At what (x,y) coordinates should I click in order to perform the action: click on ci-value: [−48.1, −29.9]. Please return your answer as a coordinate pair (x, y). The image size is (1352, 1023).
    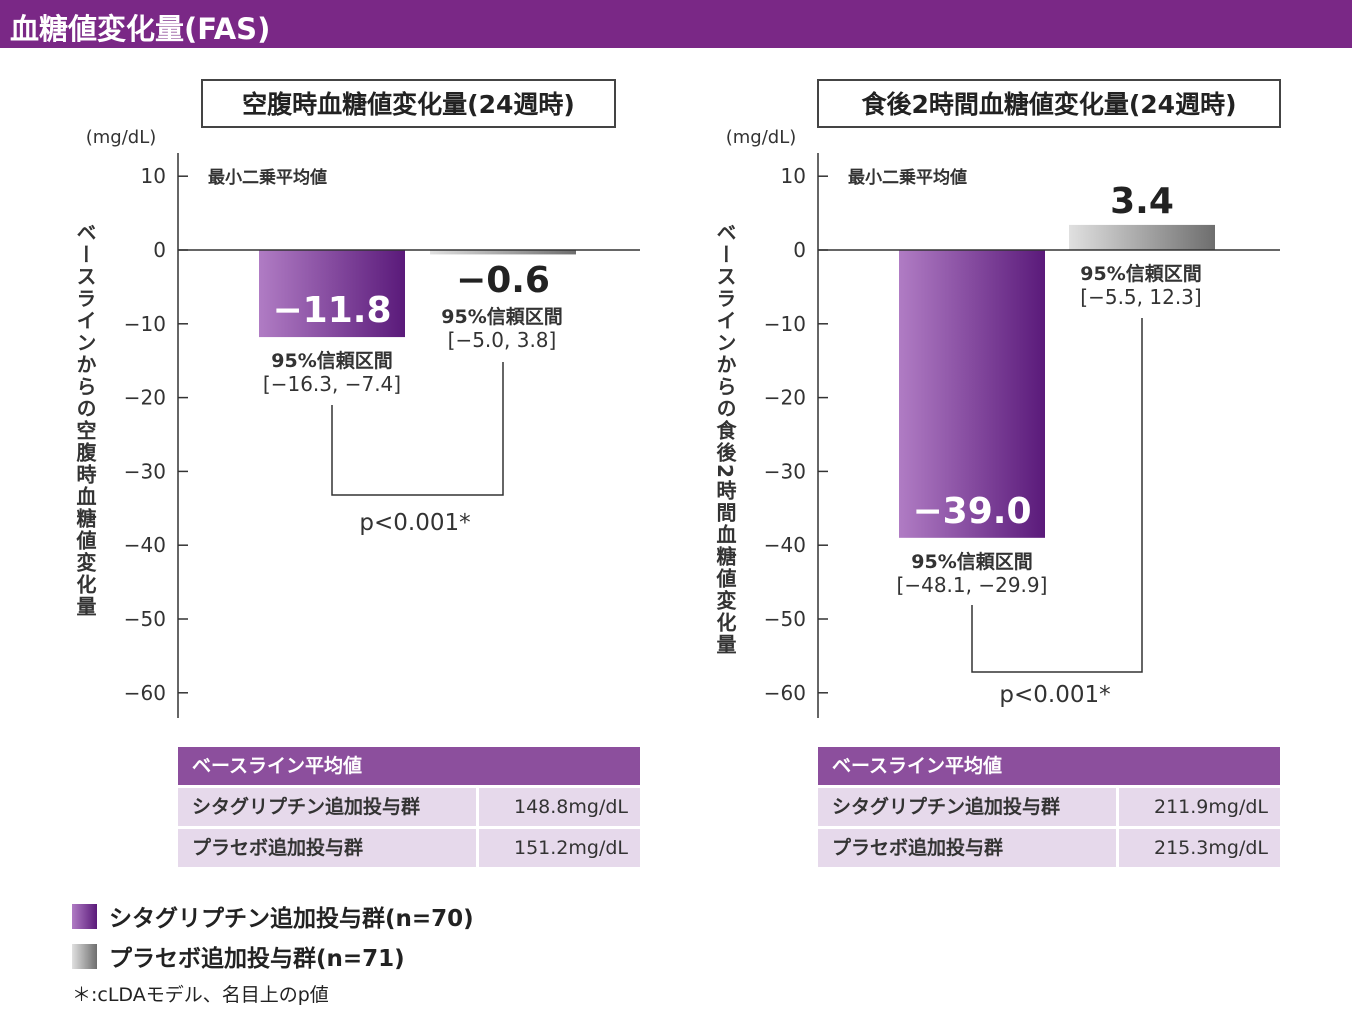
    Looking at the image, I should click on (972, 585).